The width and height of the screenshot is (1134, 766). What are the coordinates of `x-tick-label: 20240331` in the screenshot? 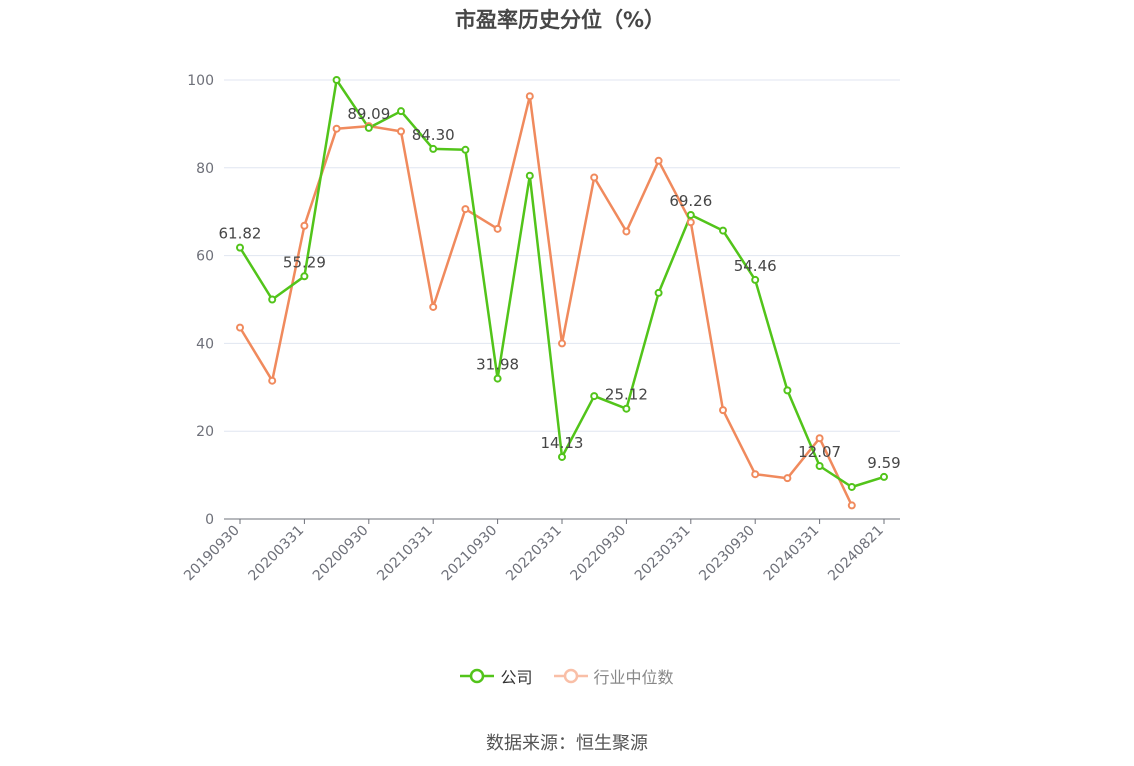 It's located at (792, 554).